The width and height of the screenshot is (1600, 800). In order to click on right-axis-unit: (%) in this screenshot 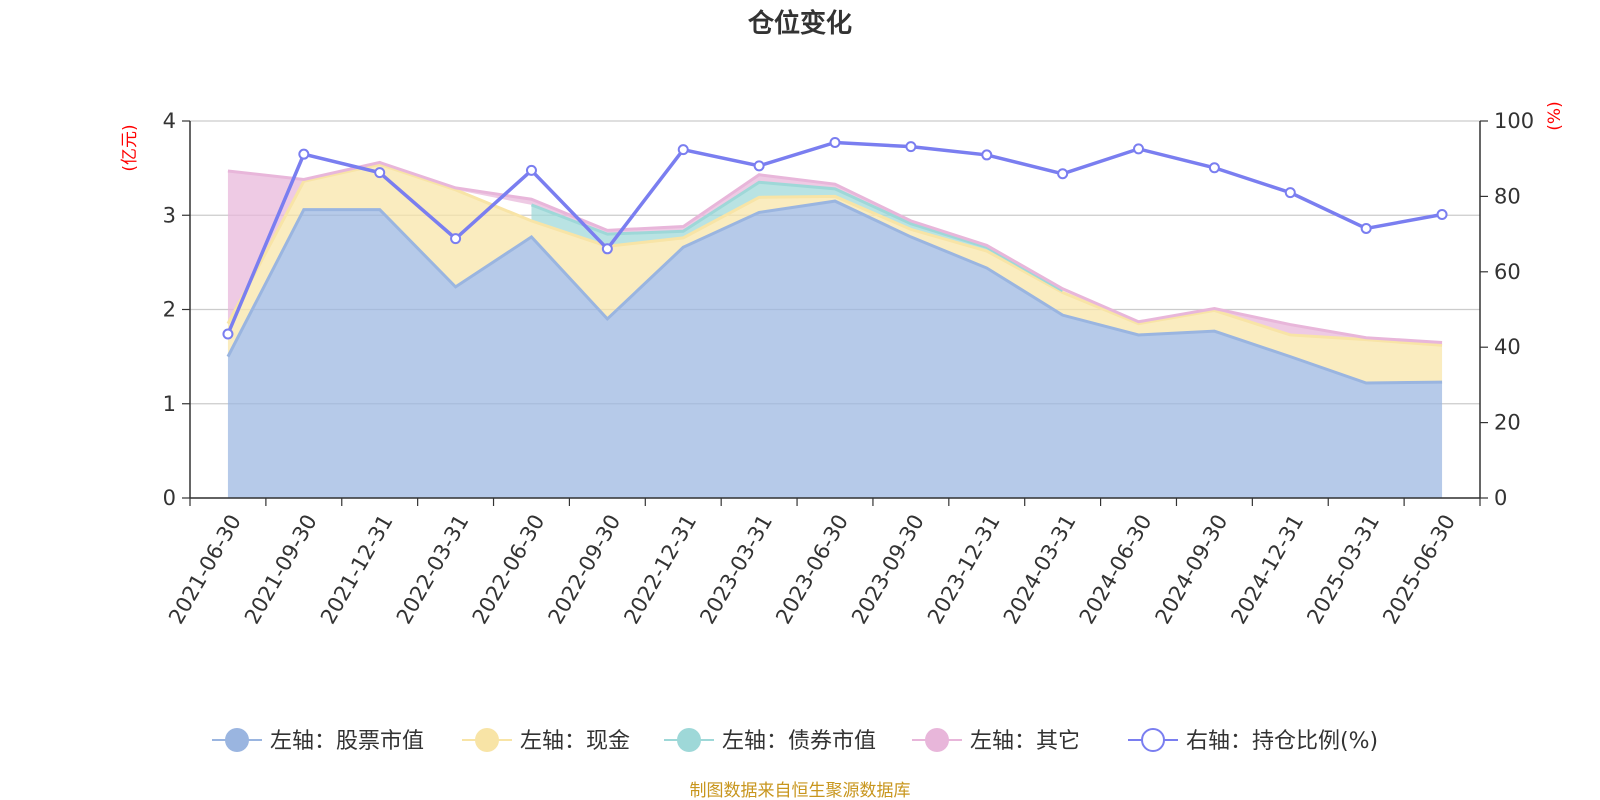, I will do `click(1555, 115)`.